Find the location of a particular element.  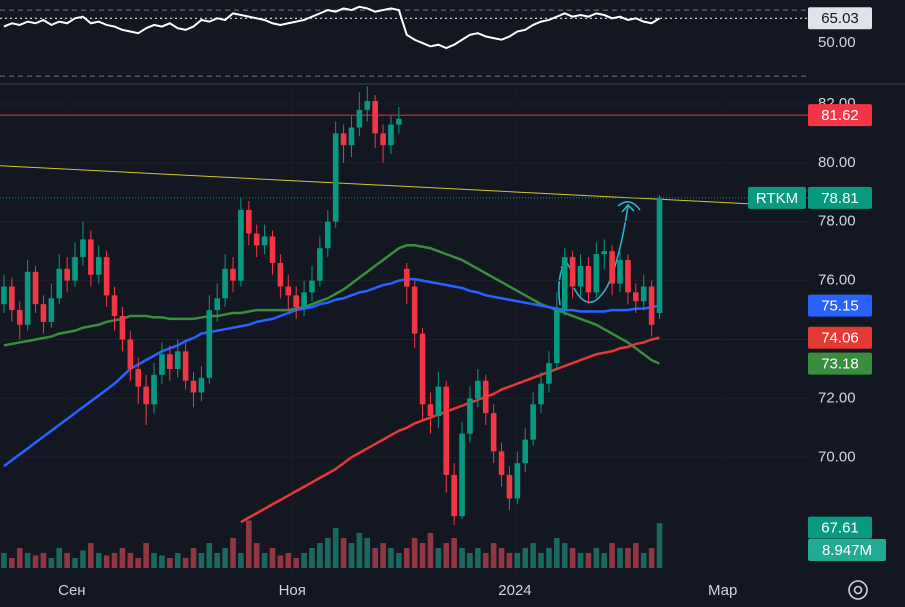

price-tag: 81.62 is located at coordinates (840, 115).